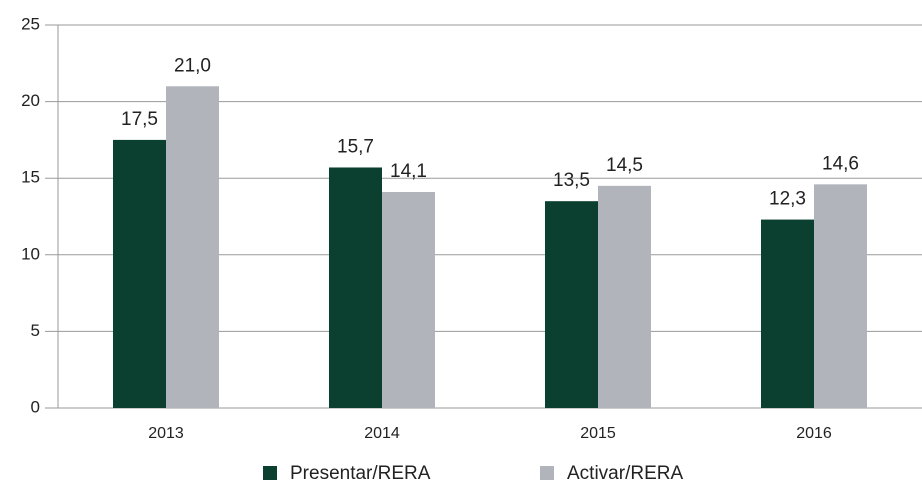 This screenshot has width=922, height=485. Describe the element at coordinates (35, 406) in the screenshot. I see `y-tick-label: 0` at that location.